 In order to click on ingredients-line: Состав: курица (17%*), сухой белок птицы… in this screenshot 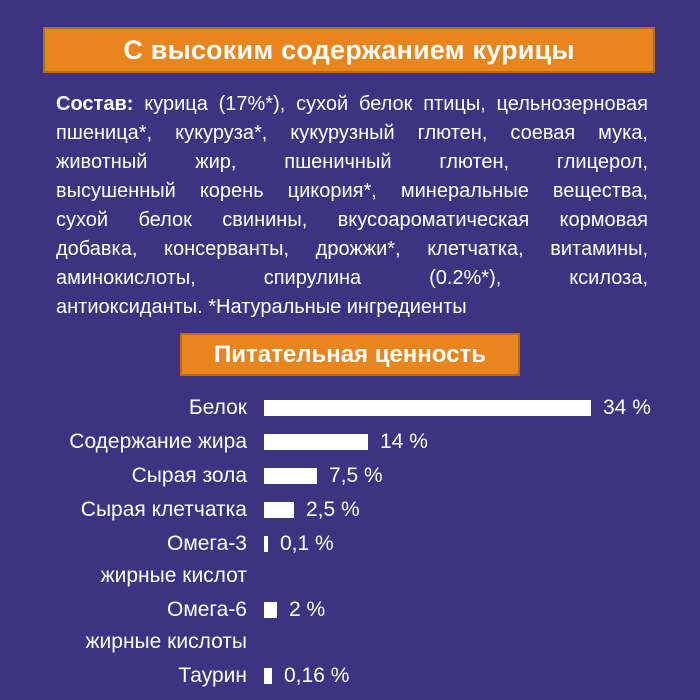, I will do `click(352, 104)`.